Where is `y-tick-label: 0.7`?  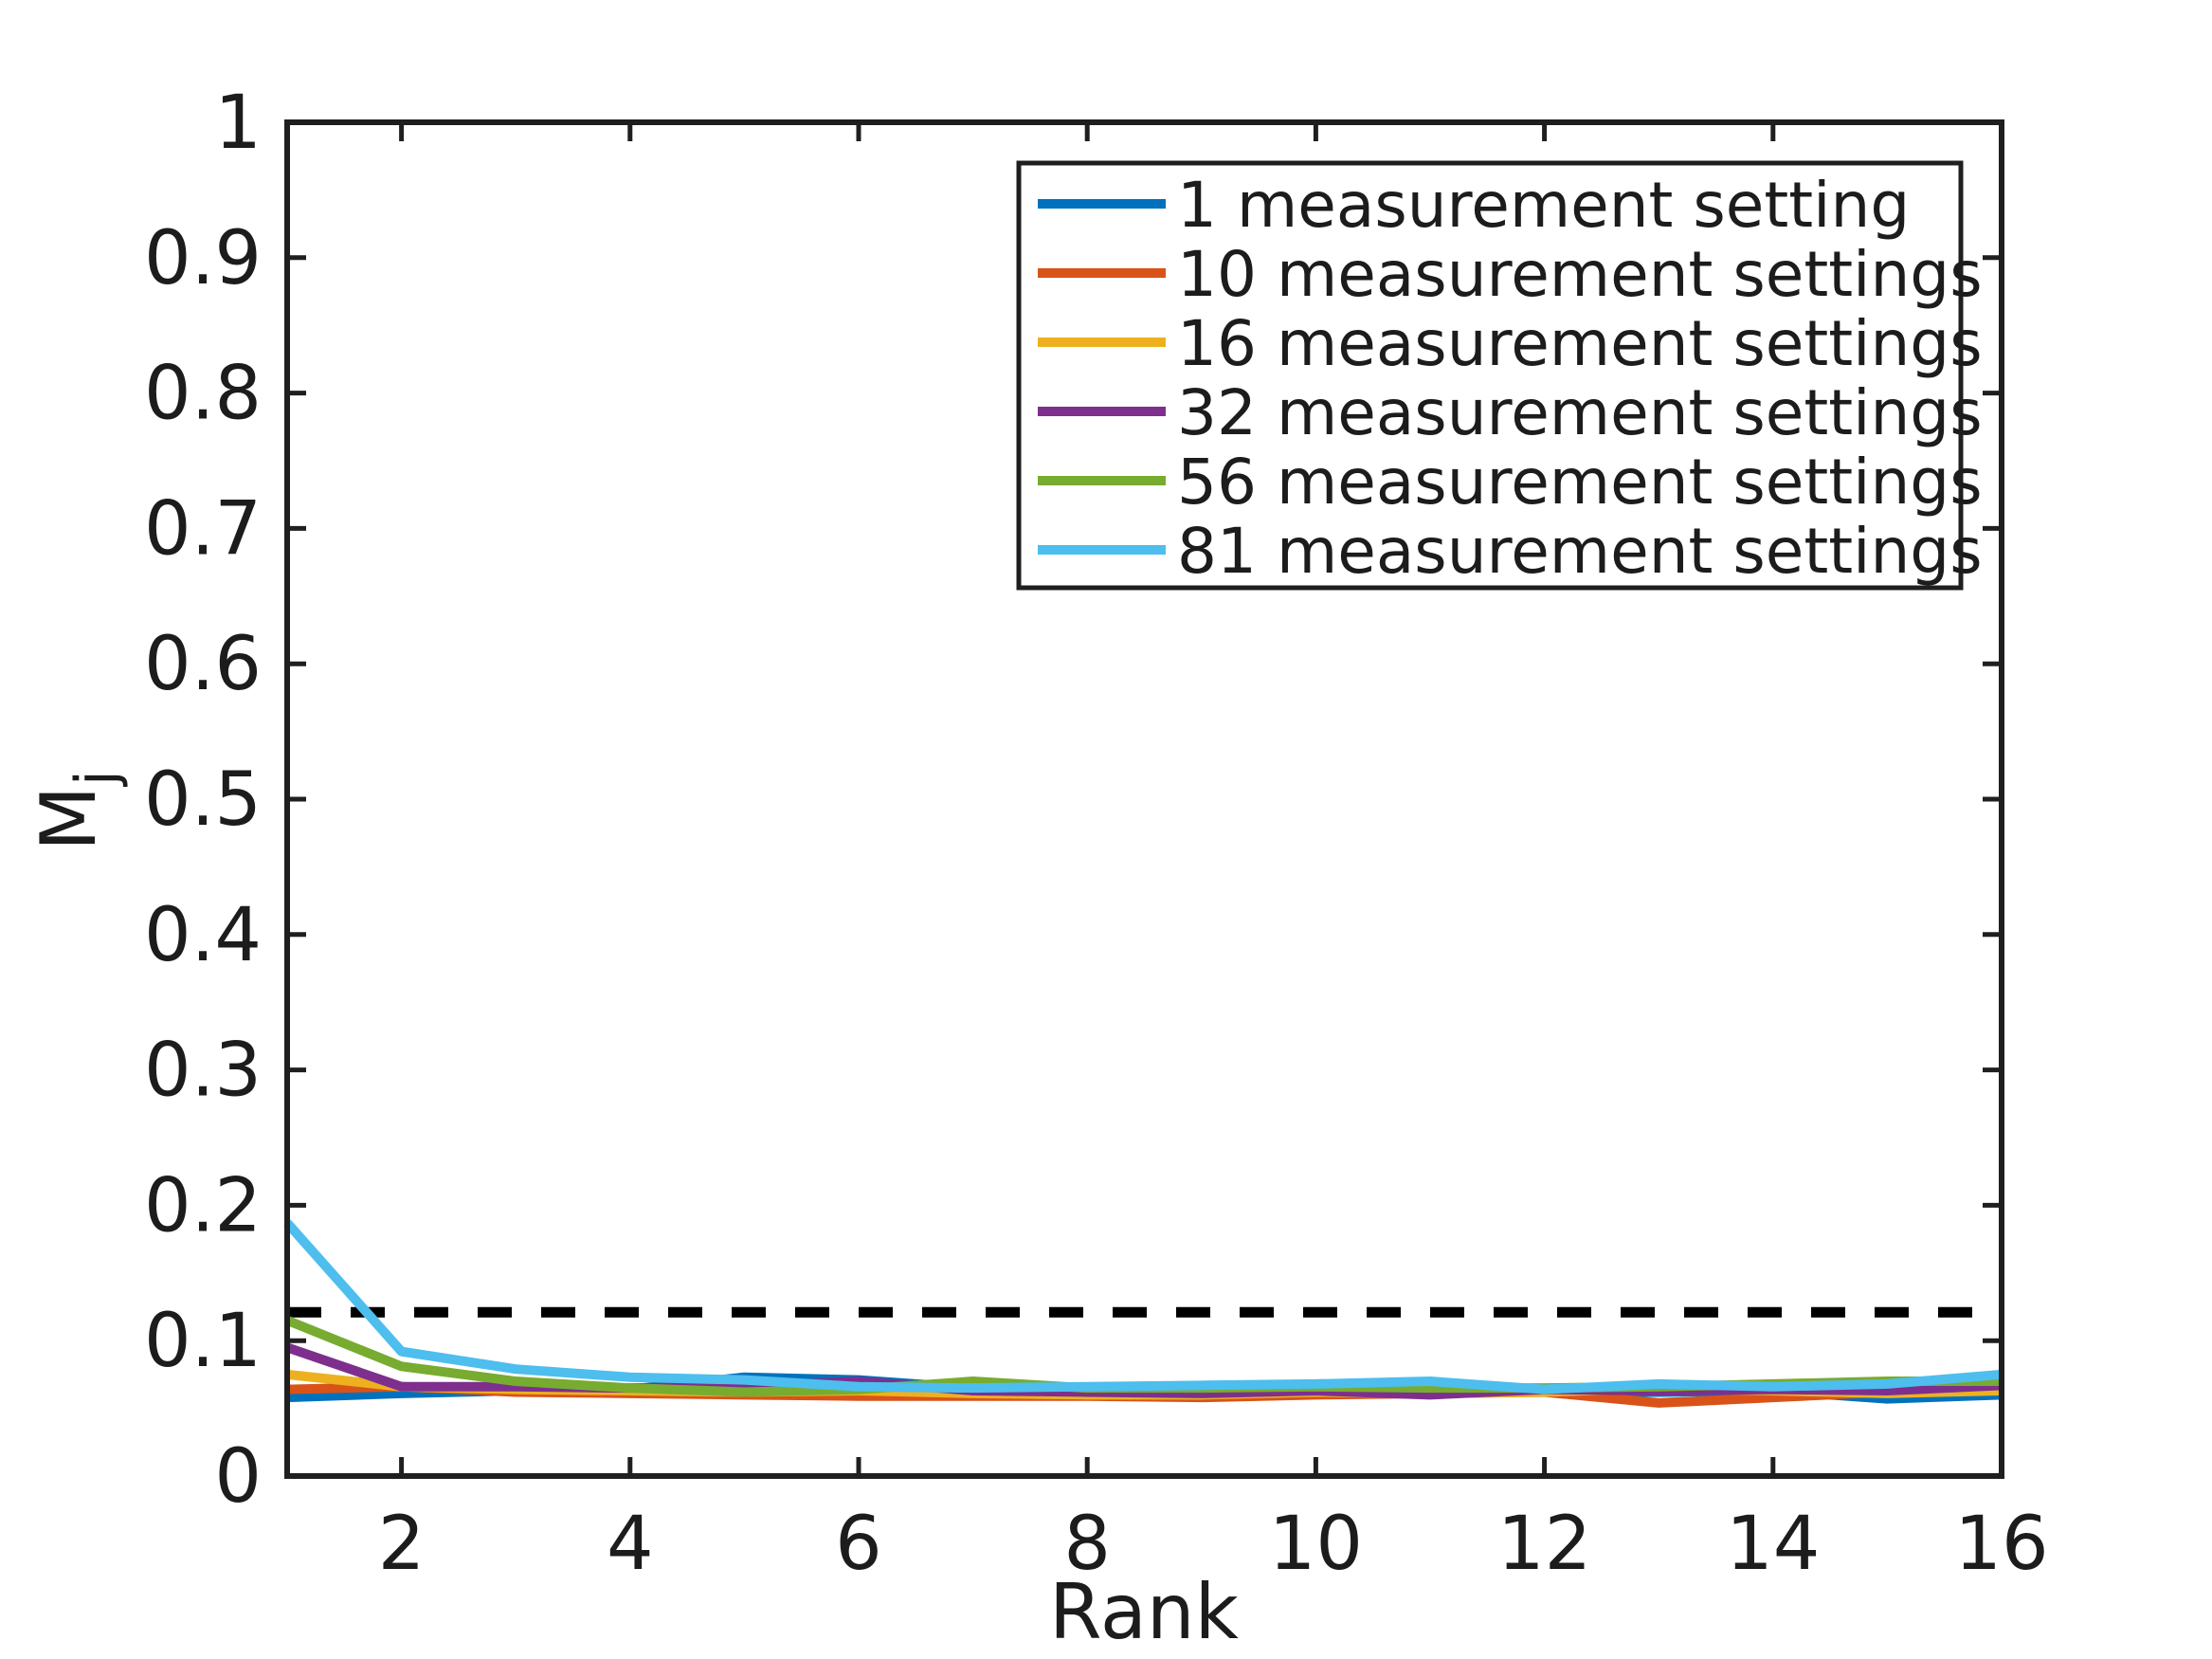 y-tick-label: 0.7 is located at coordinates (203, 529).